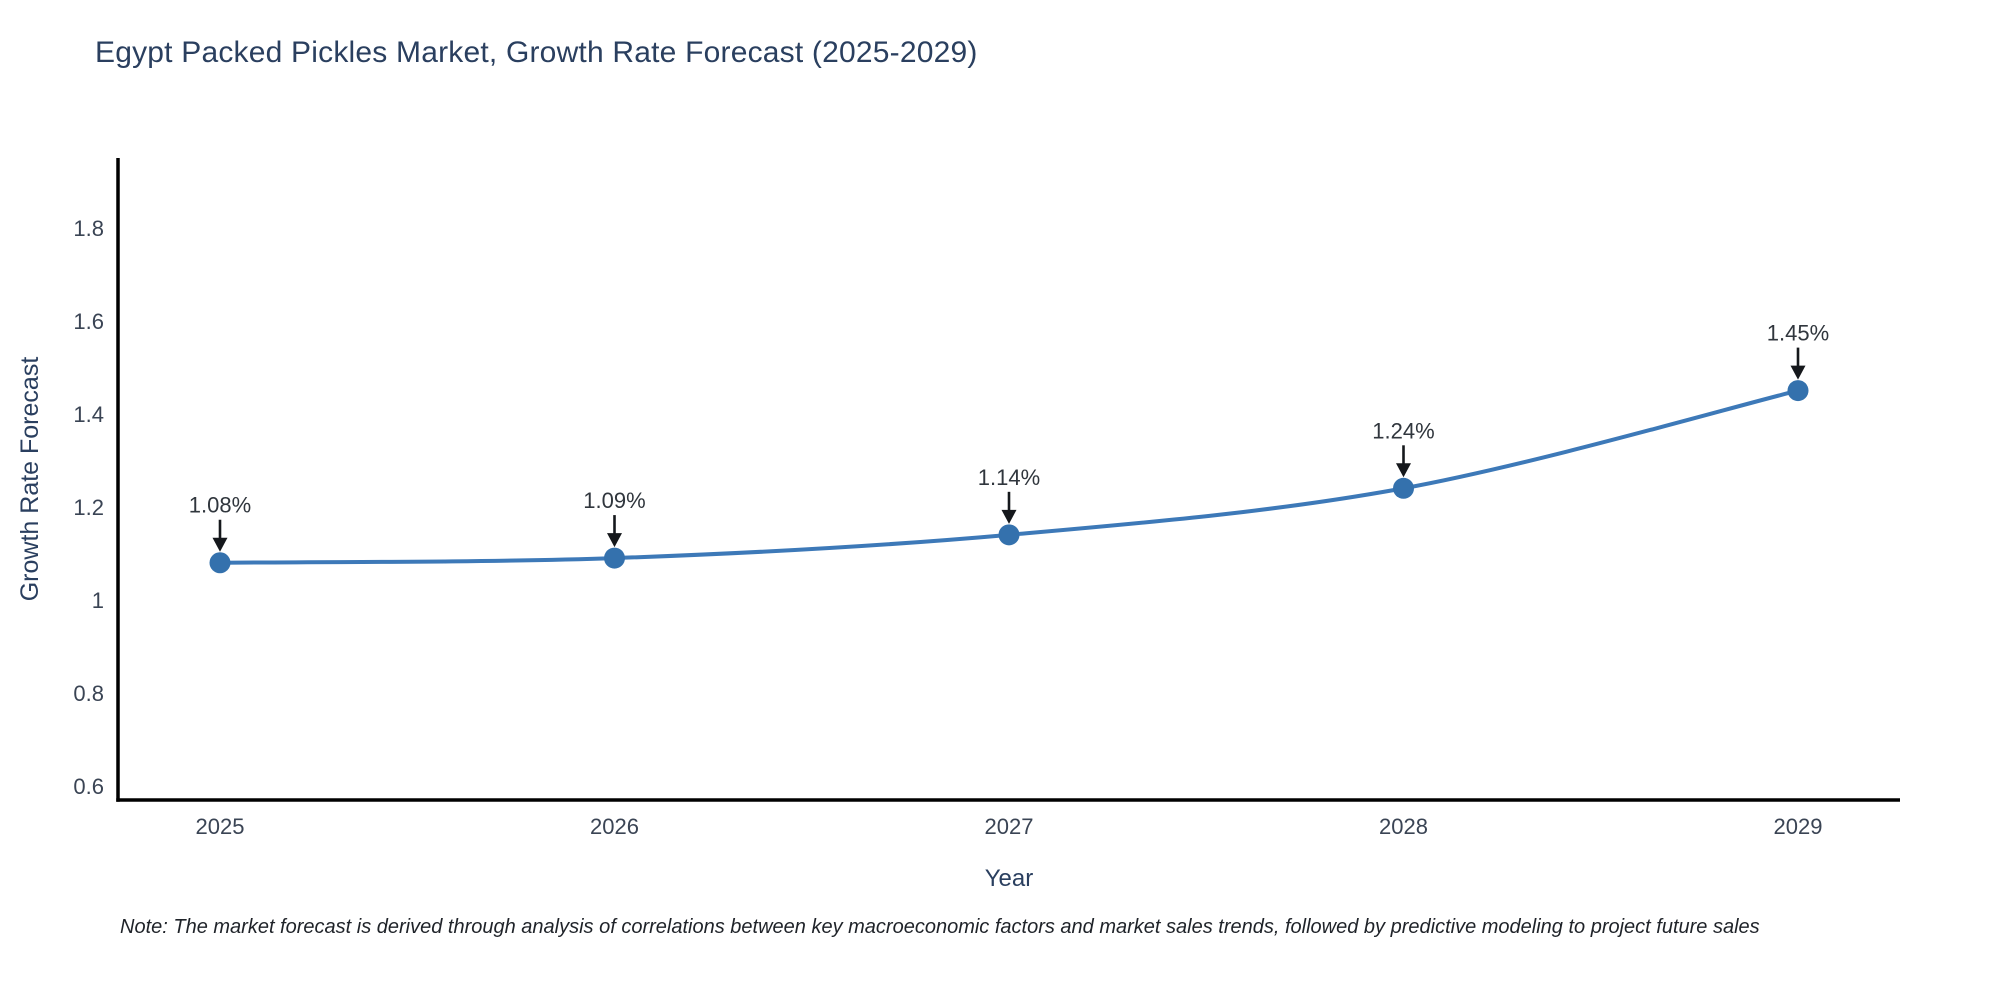  I want to click on annotation-label: 1.24%, so click(1403, 430).